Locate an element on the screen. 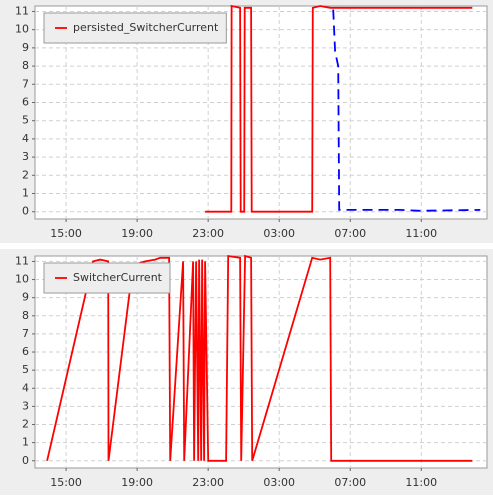  series-line is located at coordinates (406, 110).